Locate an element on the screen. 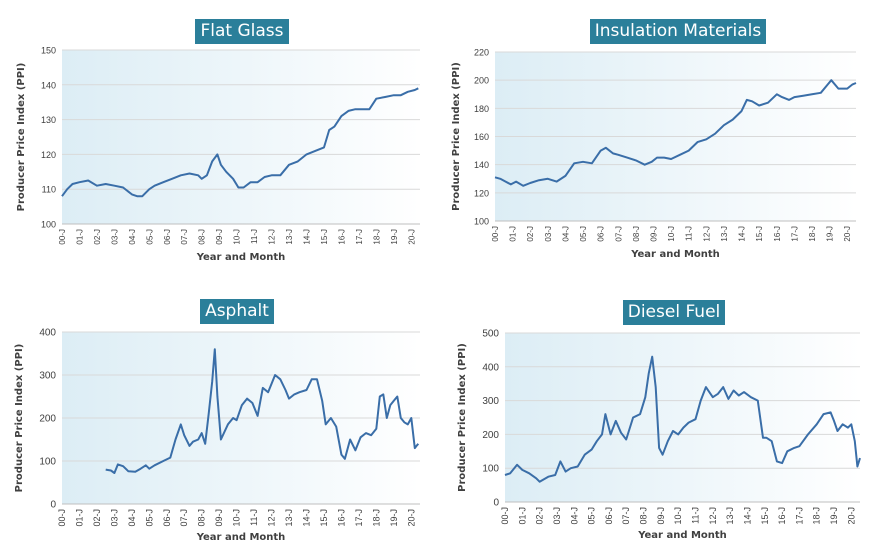 The image size is (870, 552). y-tick-label: 500 is located at coordinates (490, 334).